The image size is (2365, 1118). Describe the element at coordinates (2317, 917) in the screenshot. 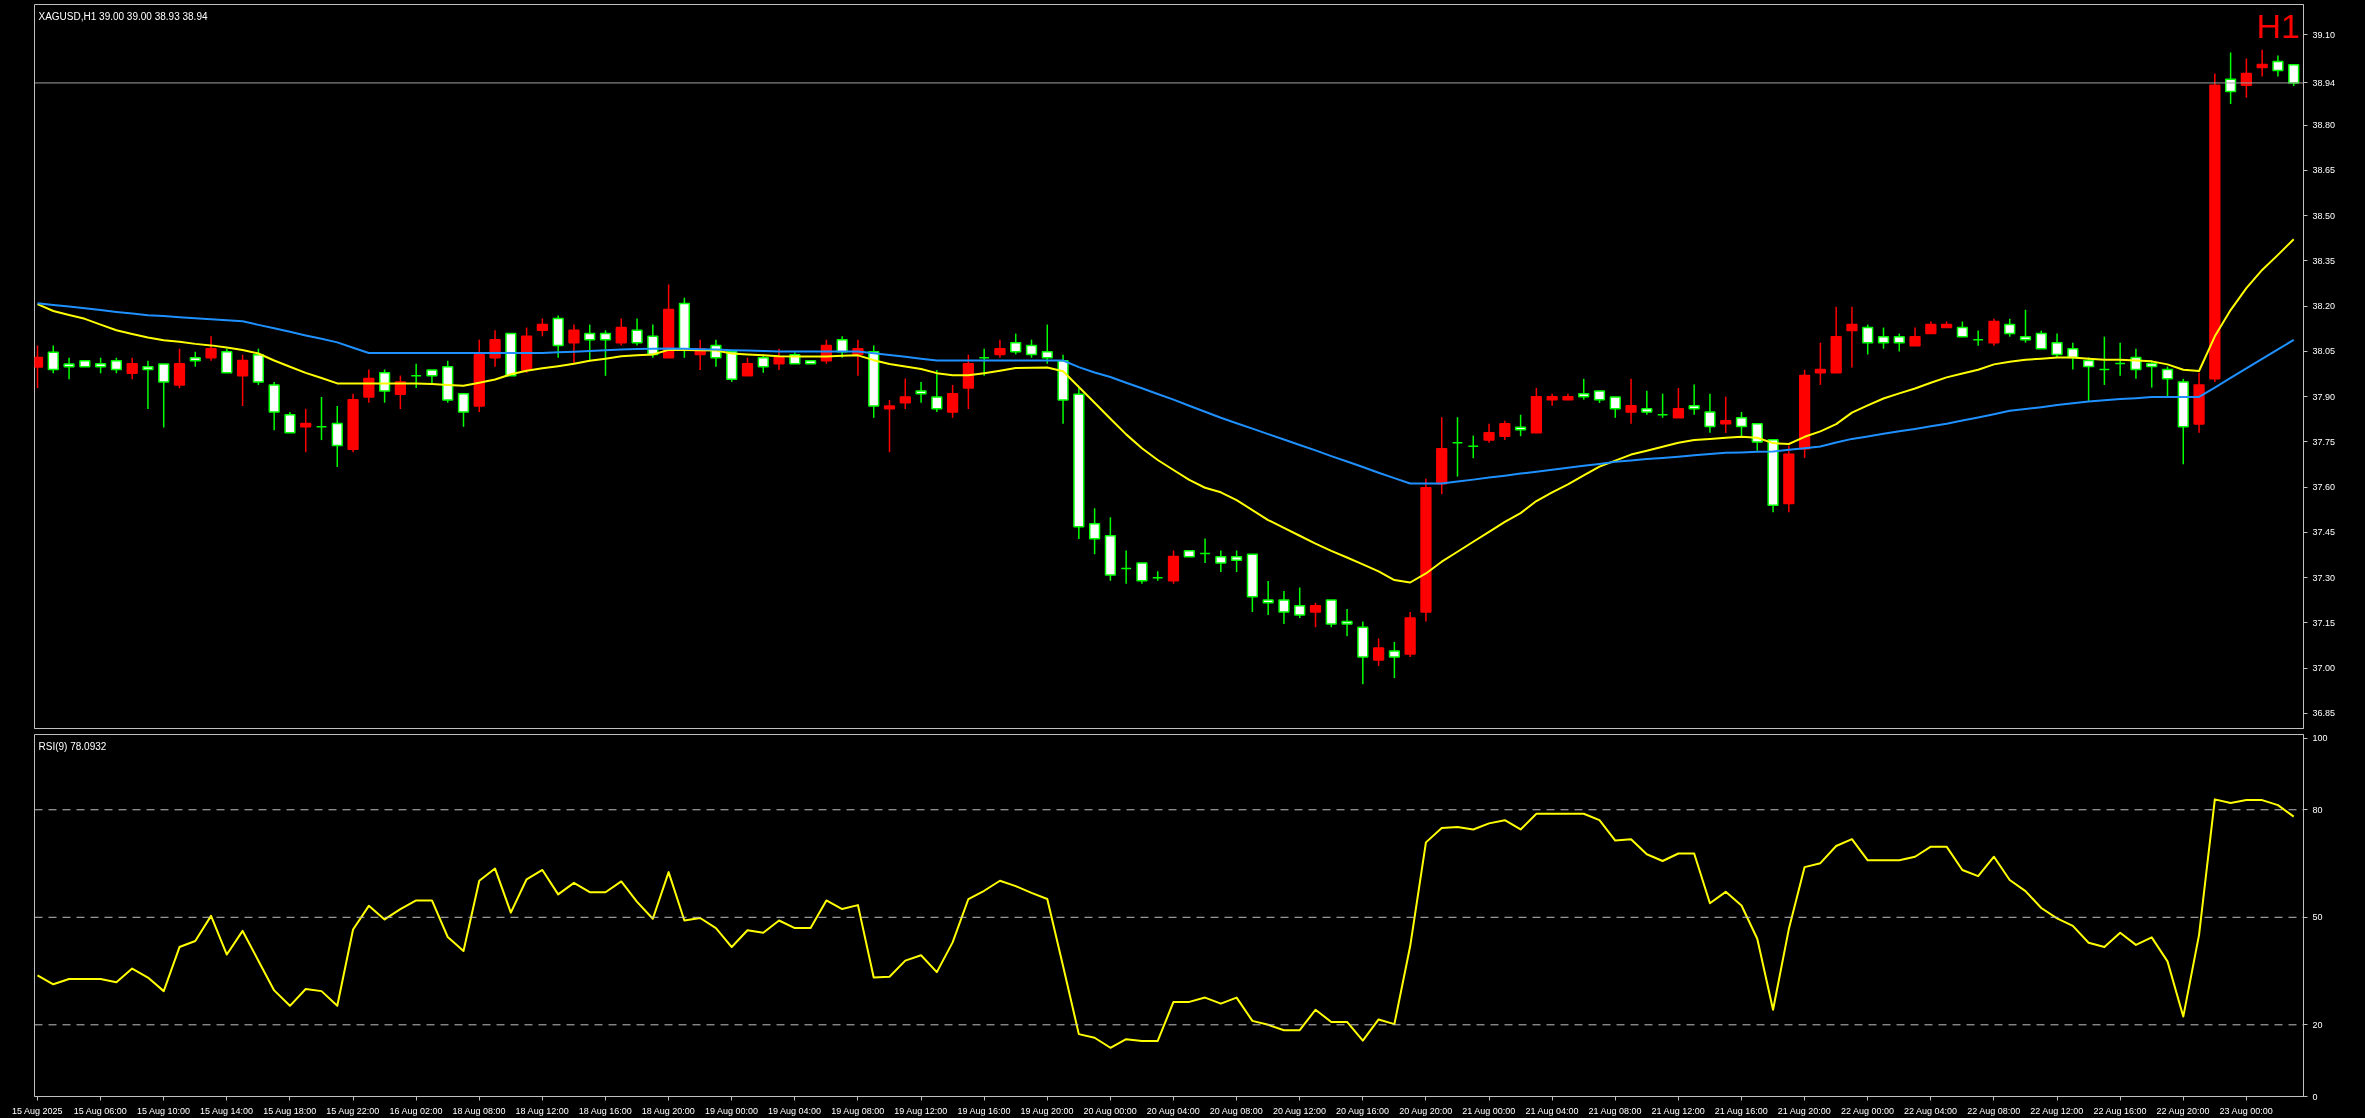

I see `y-tick-label: 50` at that location.